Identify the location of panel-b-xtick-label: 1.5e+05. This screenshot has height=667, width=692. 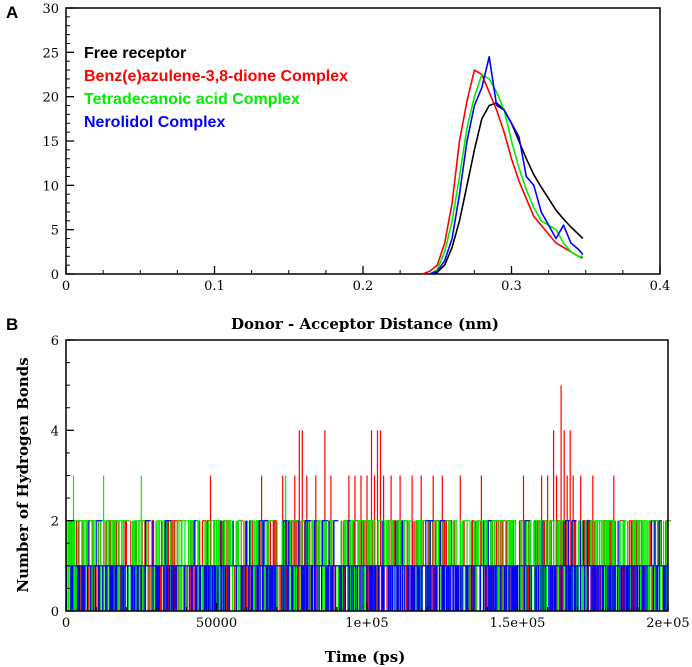
(518, 623).